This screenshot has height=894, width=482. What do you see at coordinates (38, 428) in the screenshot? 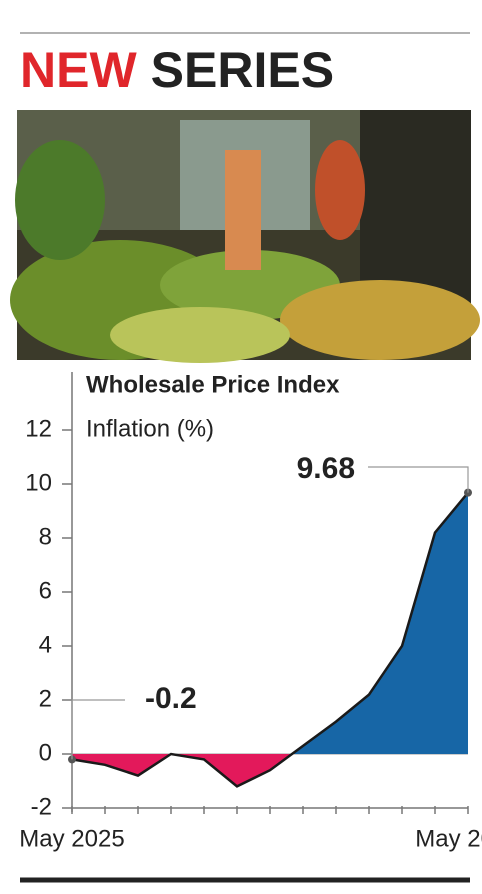
I see `y-tick-label: 12` at bounding box center [38, 428].